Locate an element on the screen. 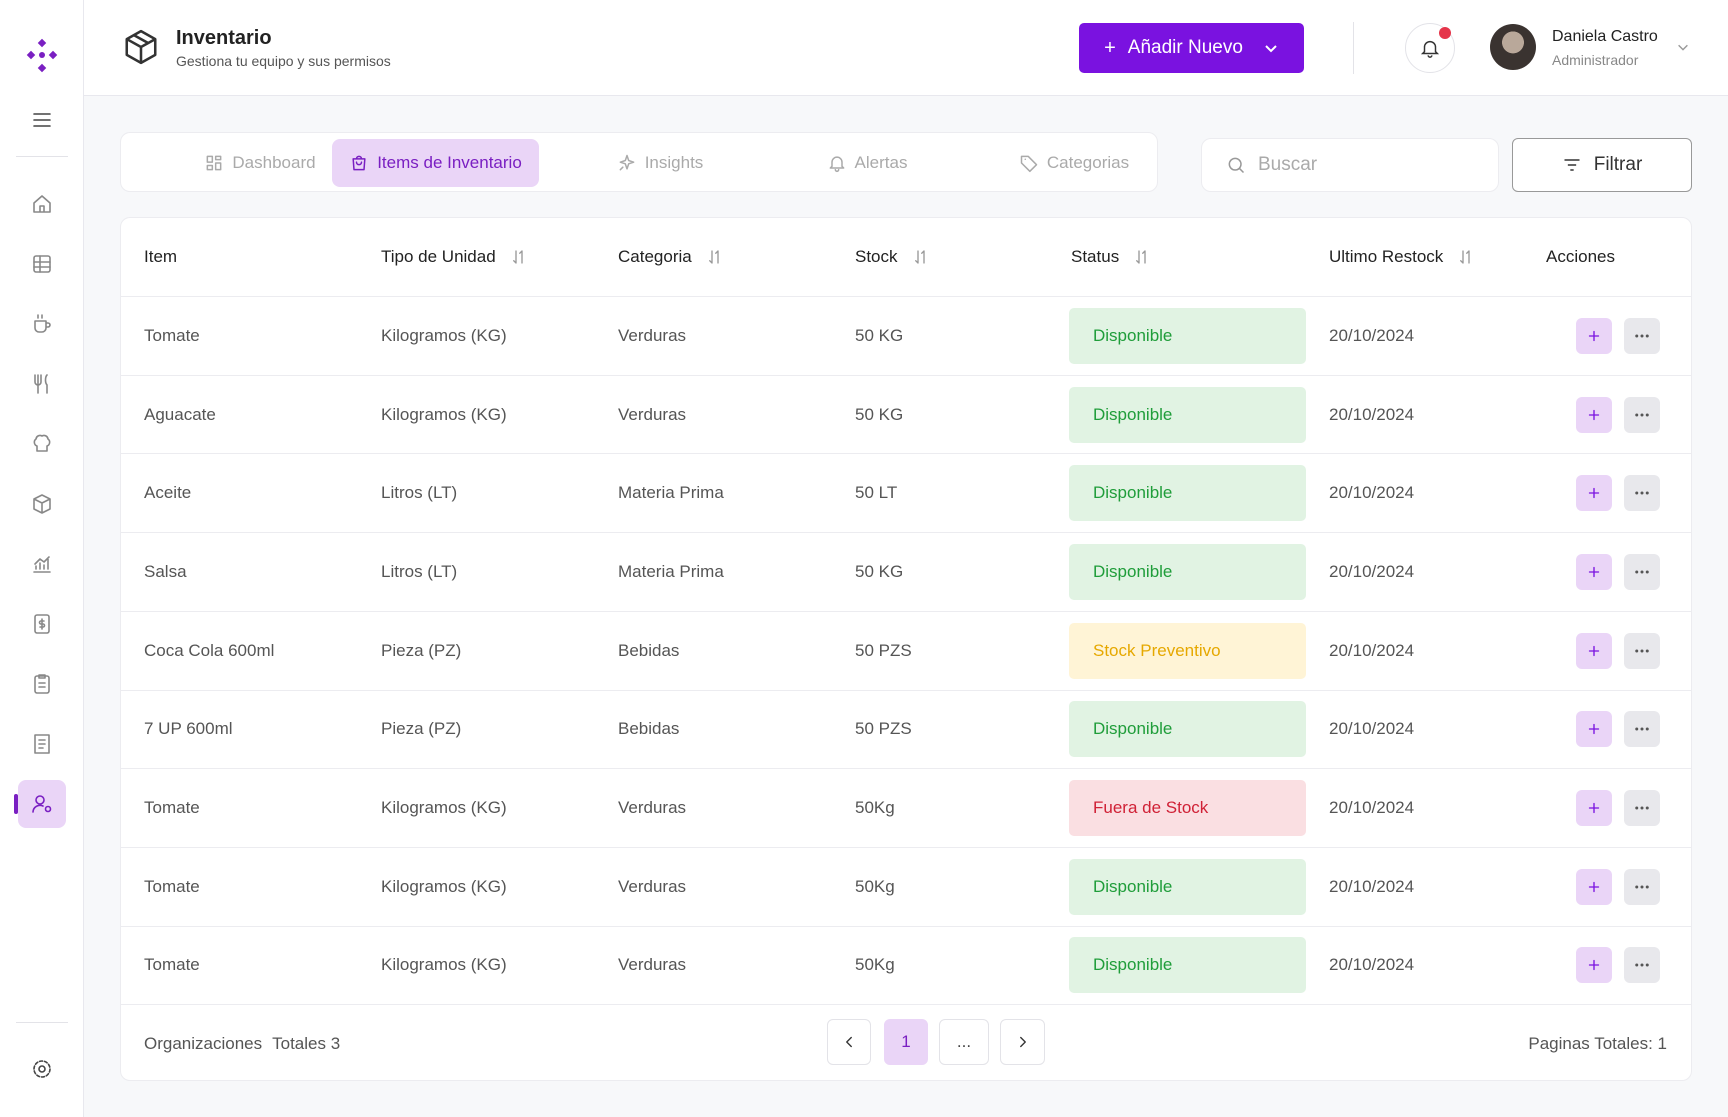 The width and height of the screenshot is (1728, 1117). nav-coffee is located at coordinates (42, 324).